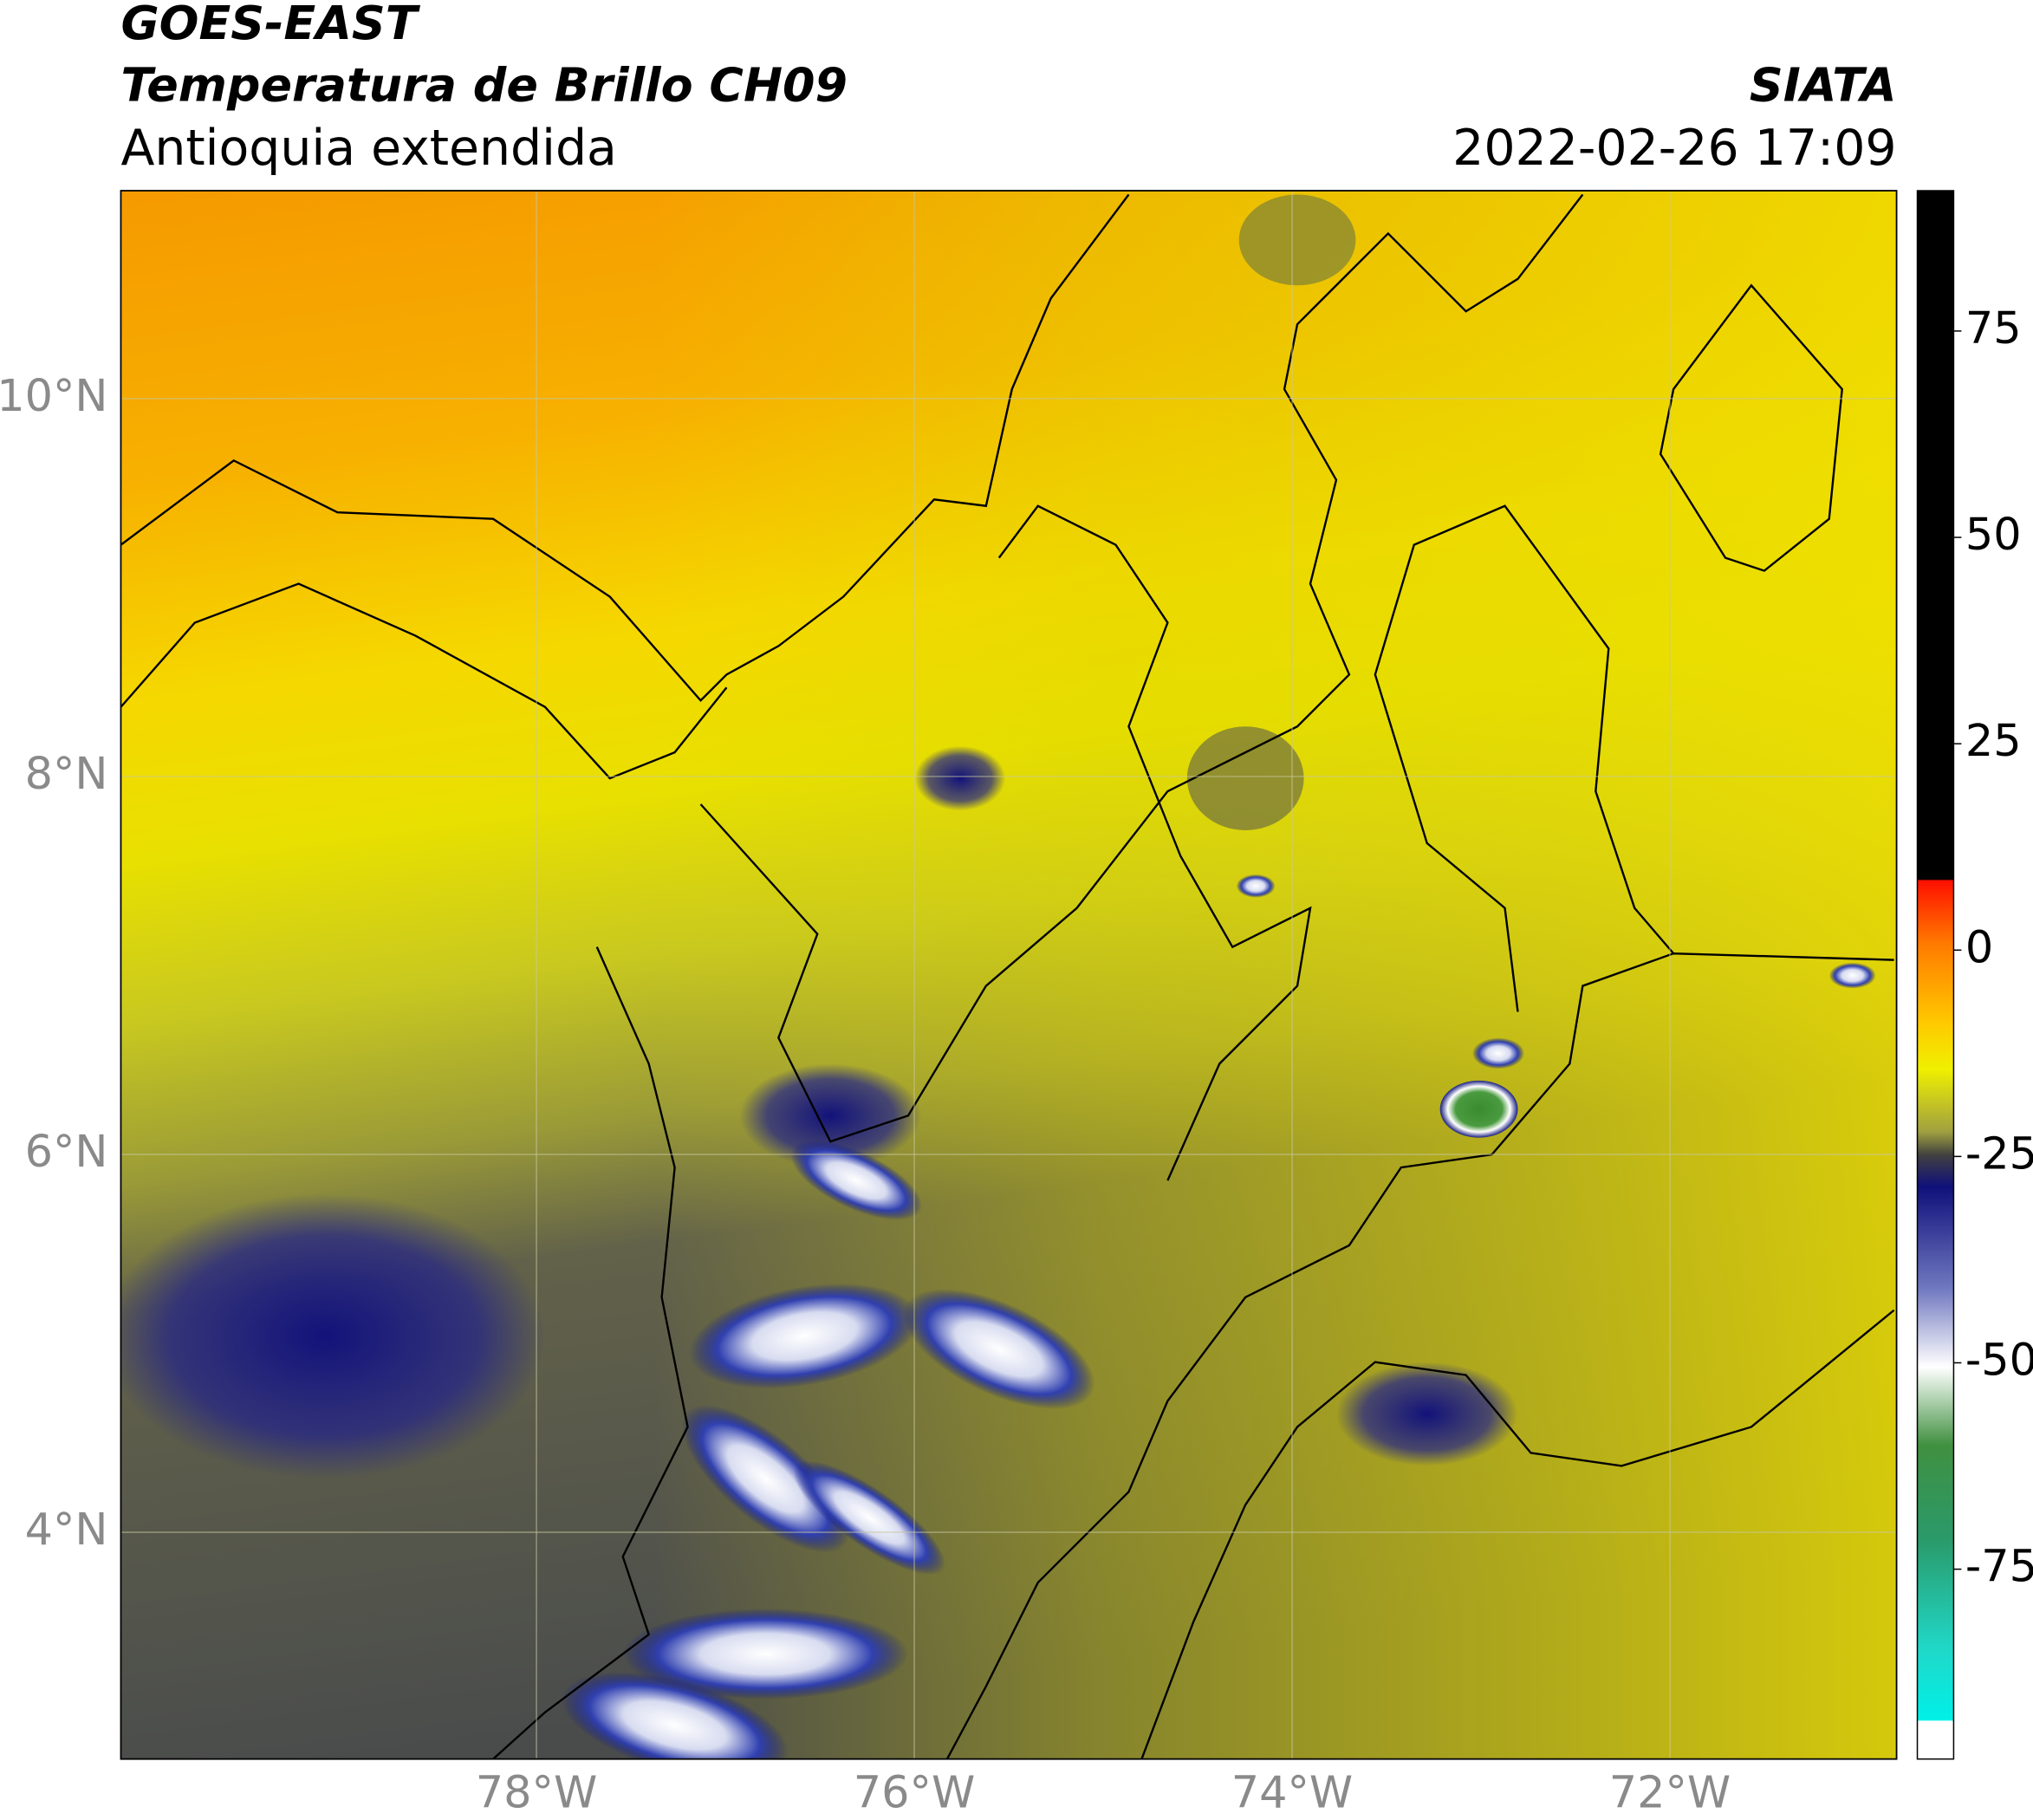 Image resolution: width=2033 pixels, height=1820 pixels. What do you see at coordinates (484, 85) in the screenshot?
I see `subtitle: Temperatura de Brillo CH09` at bounding box center [484, 85].